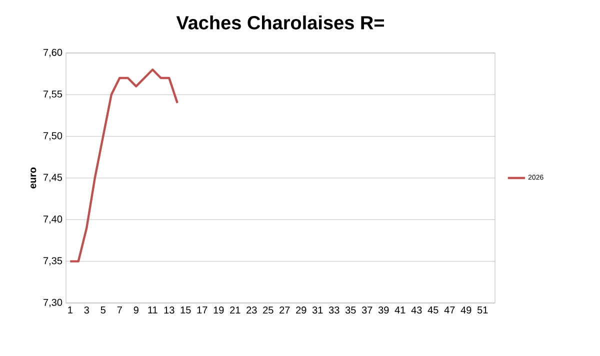  What do you see at coordinates (169, 310) in the screenshot?
I see `x-tick-label: 13` at bounding box center [169, 310].